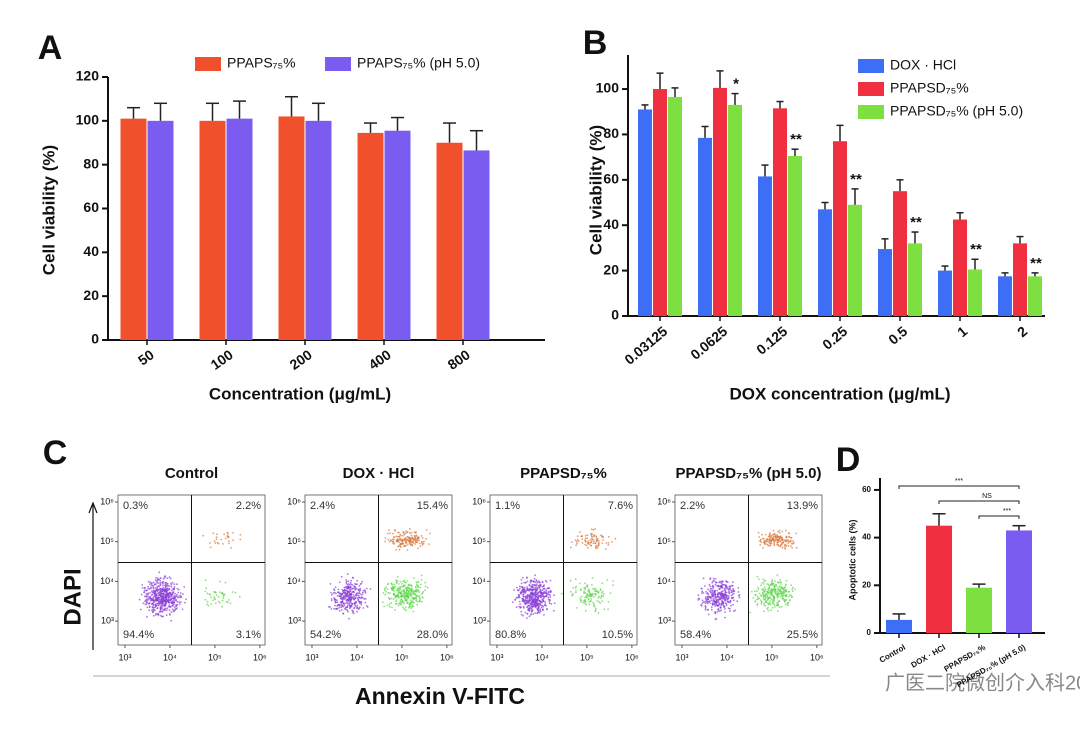 The width and height of the screenshot is (1080, 730). I want to click on x-tick-label: 10³, so click(311, 657).